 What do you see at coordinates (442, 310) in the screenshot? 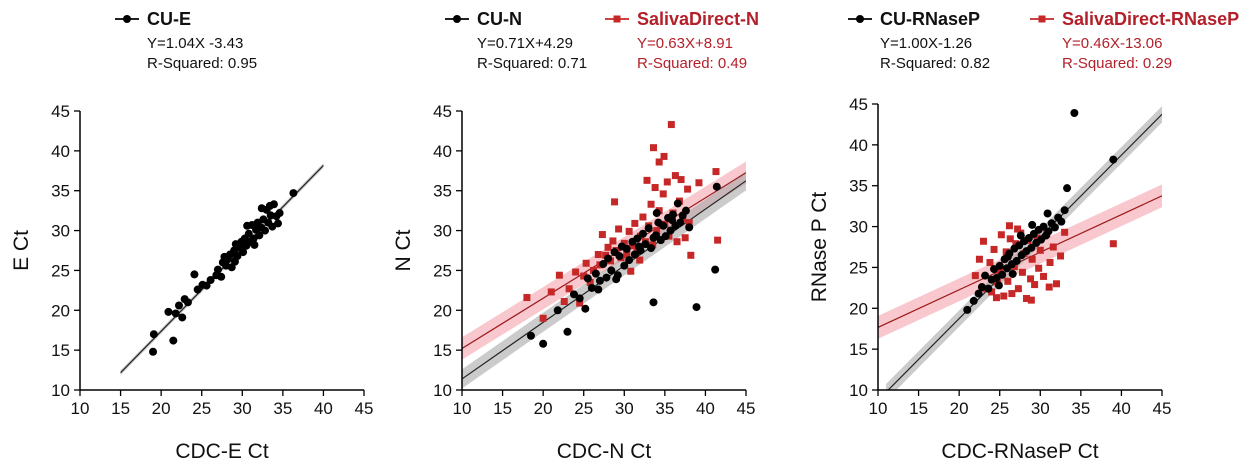
I see `y-tick-label: 20` at bounding box center [442, 310].